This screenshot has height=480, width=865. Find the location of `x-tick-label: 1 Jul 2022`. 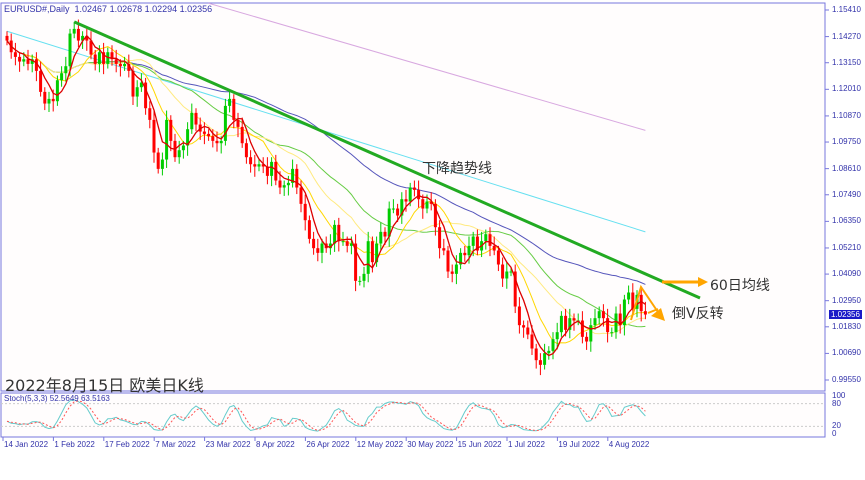

x-tick-label: 1 Jul 2022 is located at coordinates (526, 444).